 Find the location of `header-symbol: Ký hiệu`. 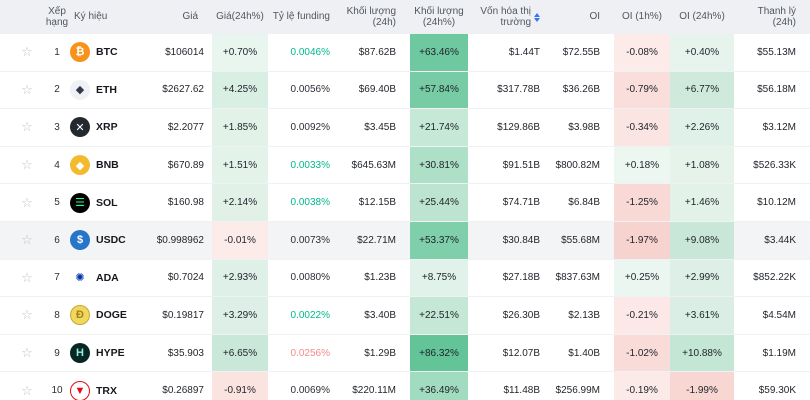

header-symbol: Ký hiệu is located at coordinates (110, 17).